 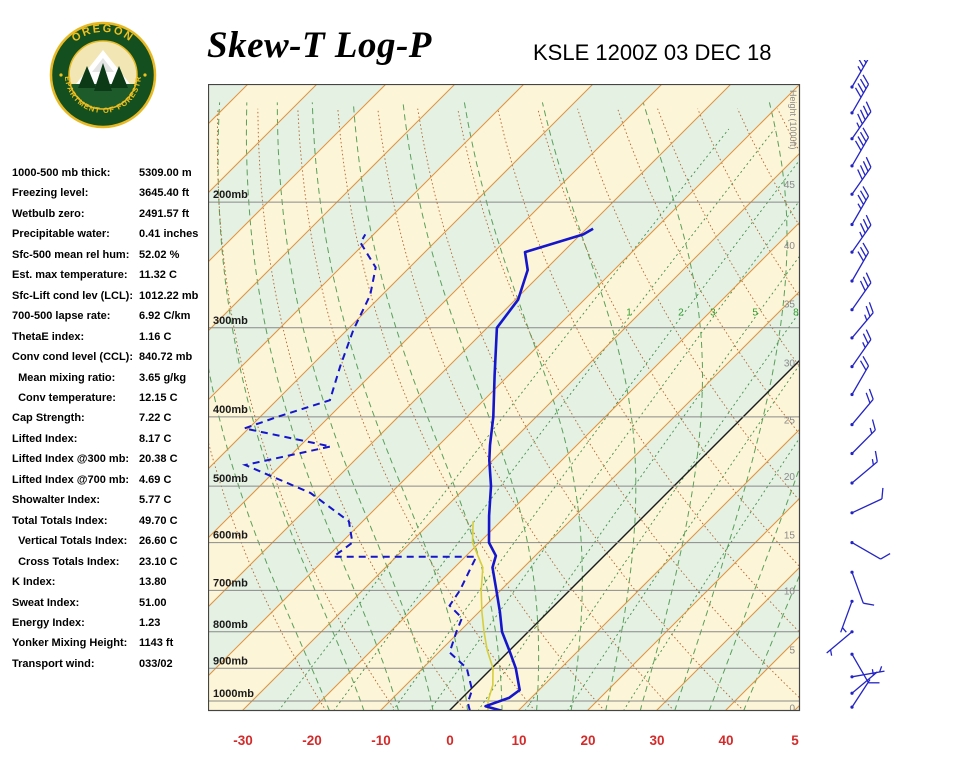 I want to click on stat-label: Lifted Index:, so click(x=45, y=438).